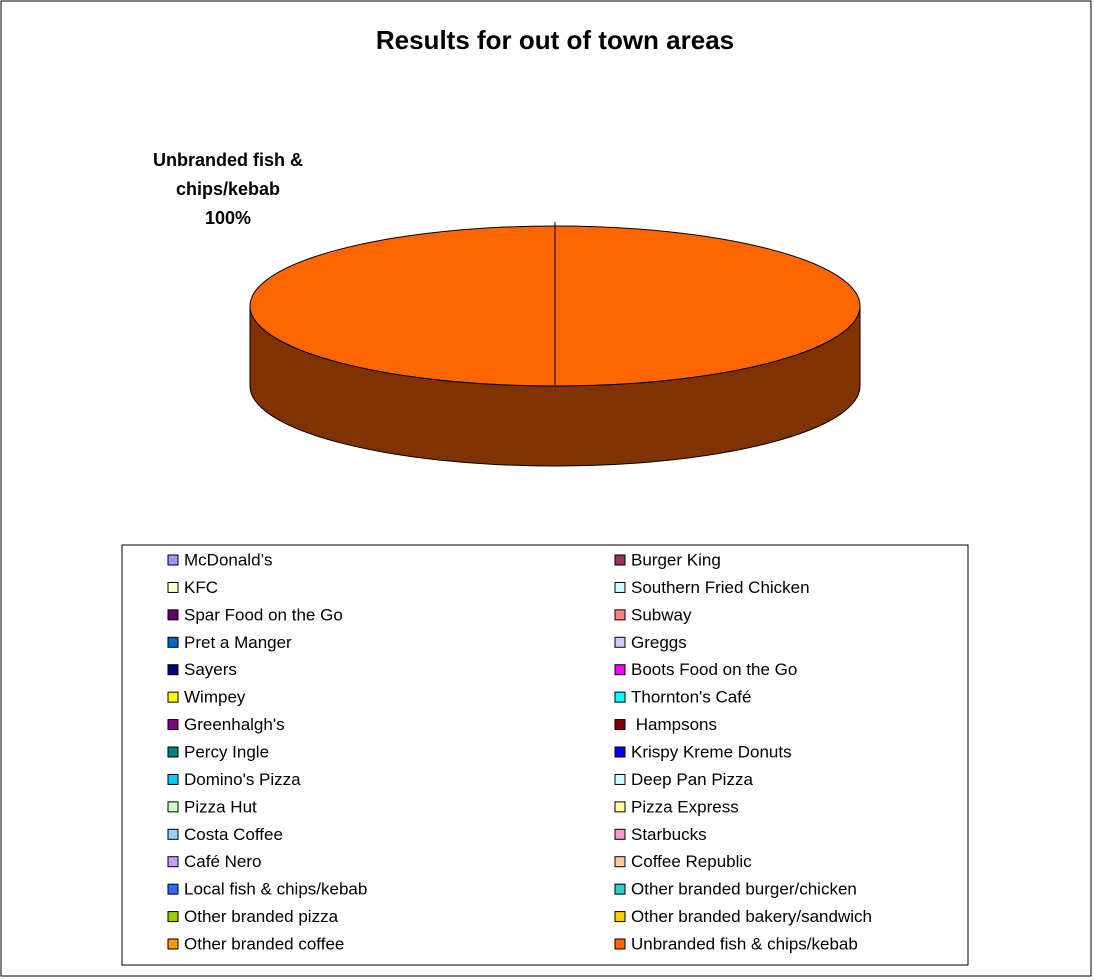  What do you see at coordinates (201, 587) in the screenshot?
I see `legend-label: KFC` at bounding box center [201, 587].